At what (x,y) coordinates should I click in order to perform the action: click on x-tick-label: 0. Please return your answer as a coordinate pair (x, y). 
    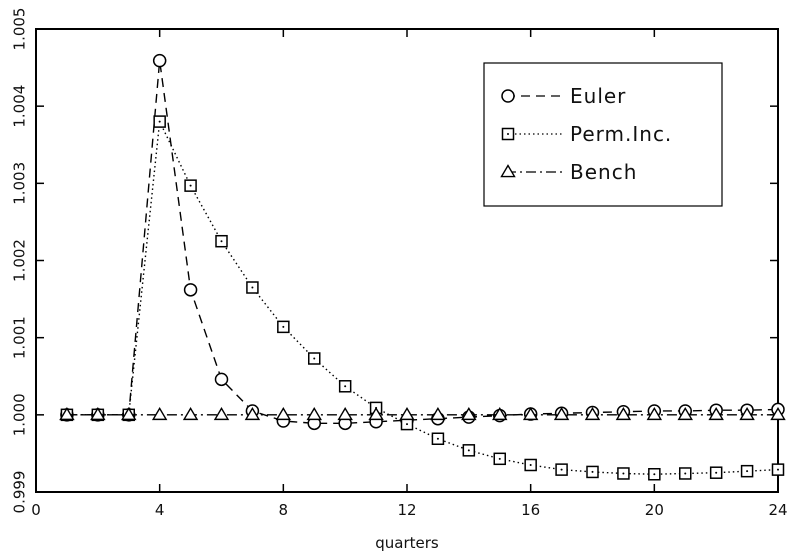
    Looking at the image, I should click on (36, 510).